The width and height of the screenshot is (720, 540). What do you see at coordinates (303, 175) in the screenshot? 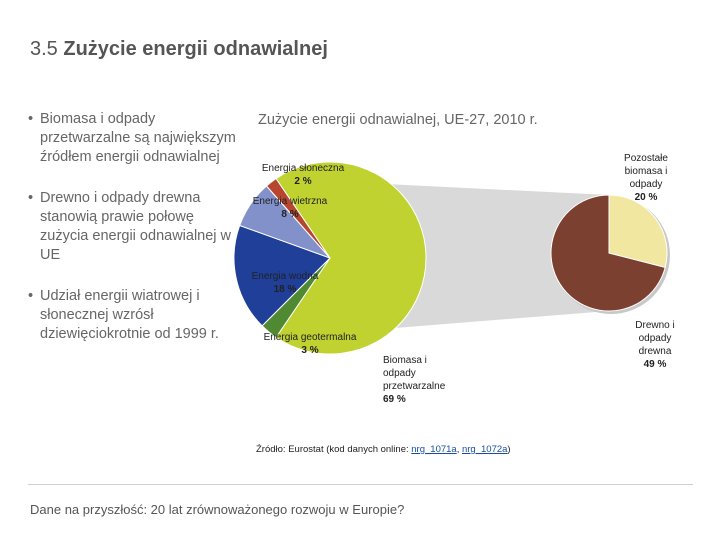
I see `slice-energia-sloneczna-label: Energia słoneczna 2 %` at bounding box center [303, 175].